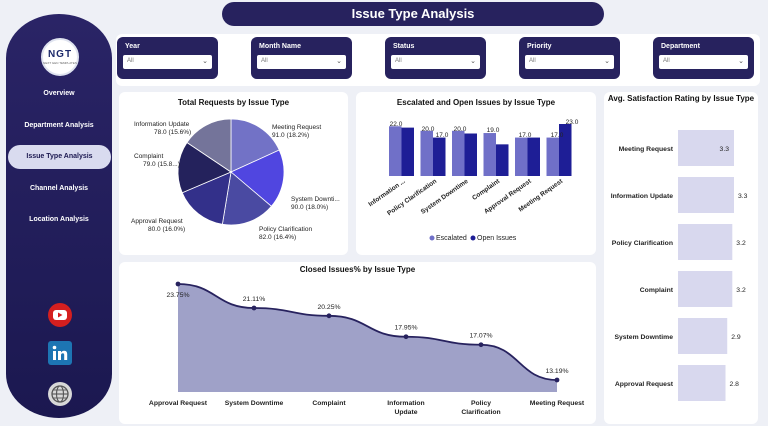 The height and width of the screenshot is (426, 768). What do you see at coordinates (413, 14) in the screenshot?
I see `page-title: Issue Type Analysis` at bounding box center [413, 14].